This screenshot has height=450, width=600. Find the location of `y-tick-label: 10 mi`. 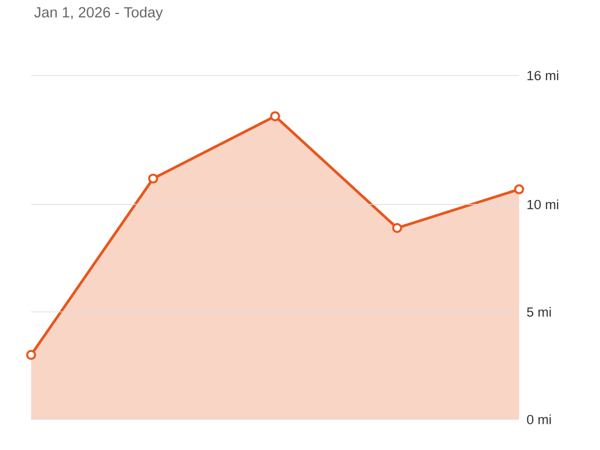

y-tick-label: 10 mi is located at coordinates (543, 204).